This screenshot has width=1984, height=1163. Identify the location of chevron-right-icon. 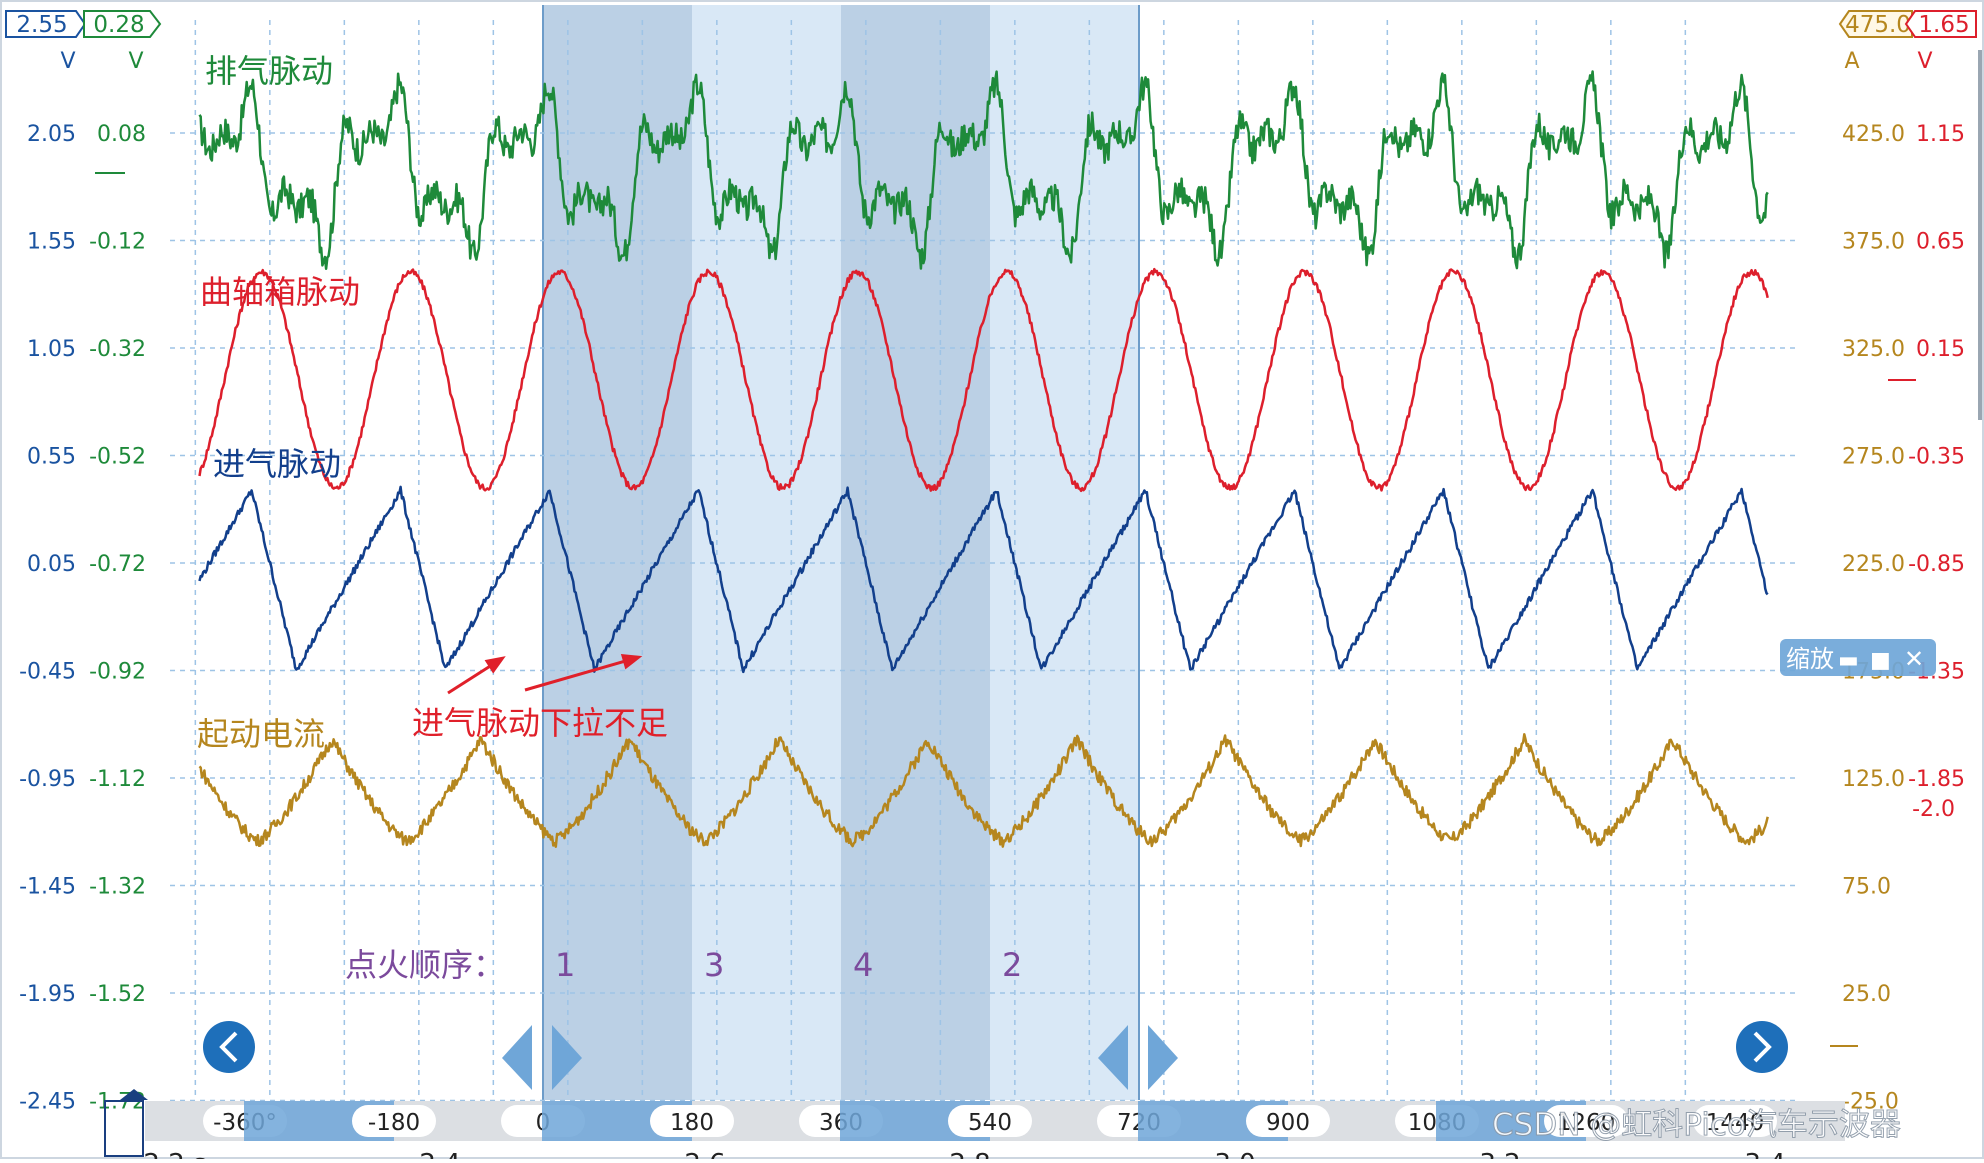
(1762, 1047).